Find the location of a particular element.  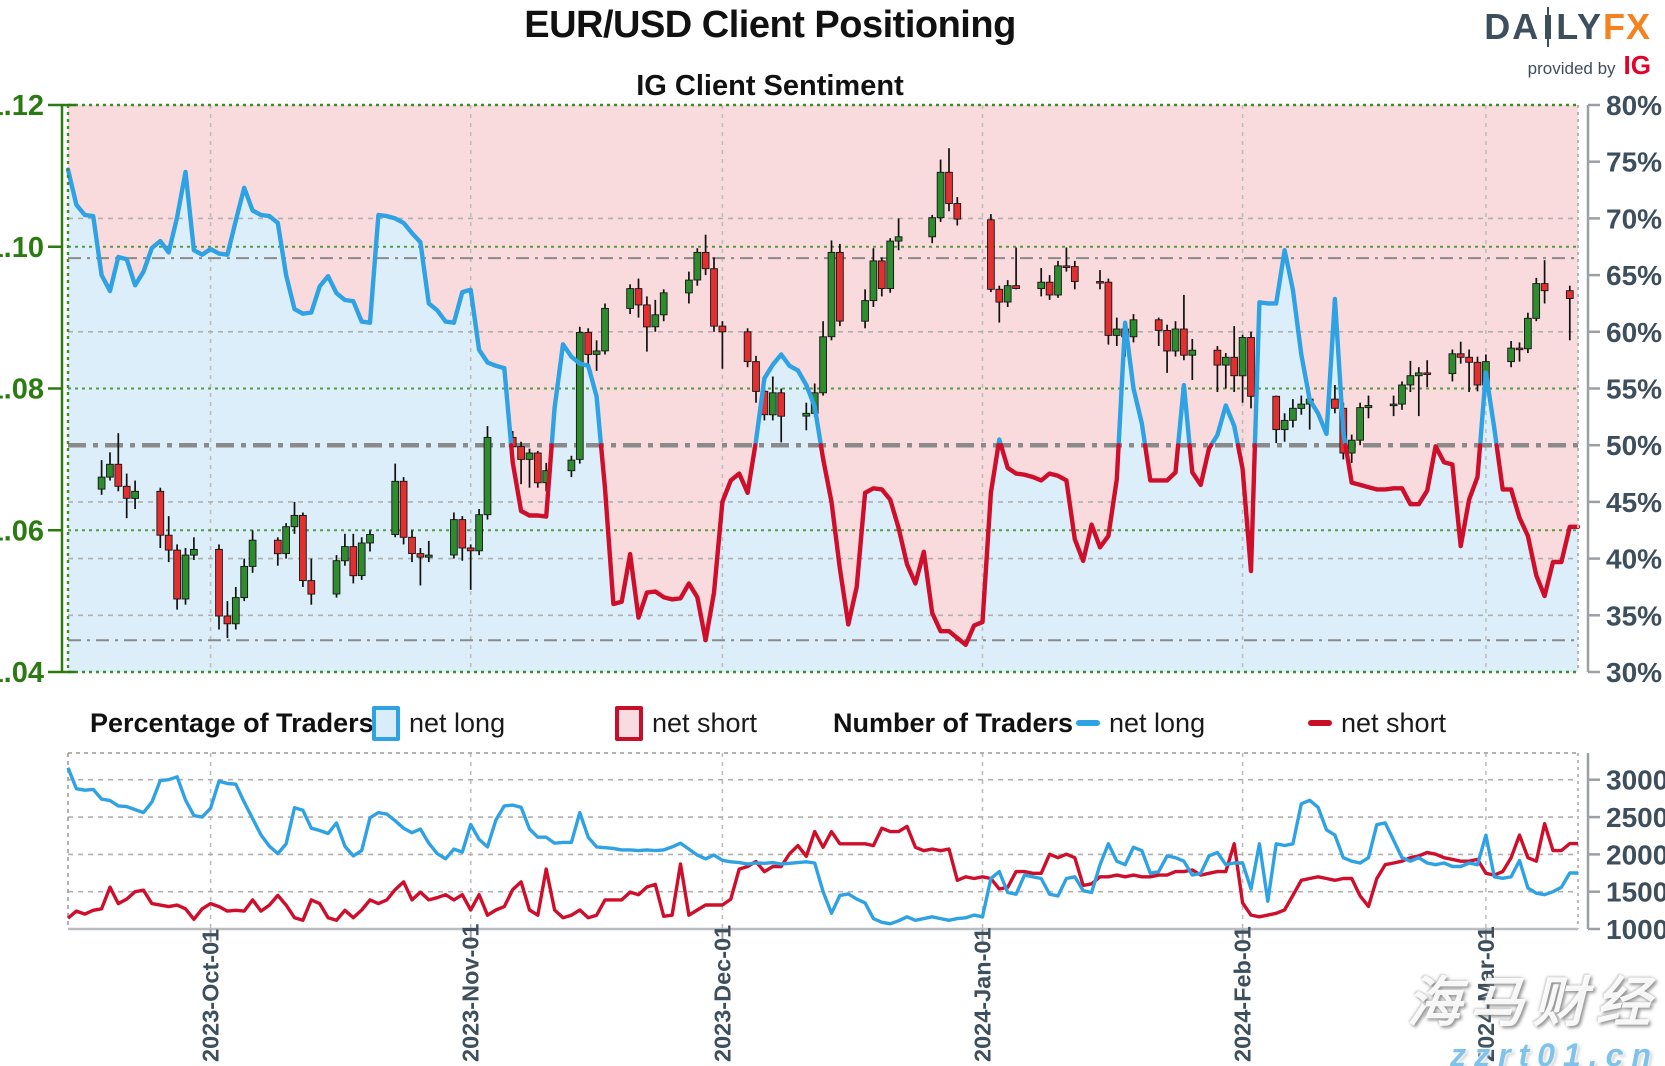

header: EUR/USD Client Positioning is located at coordinates (770, 25).